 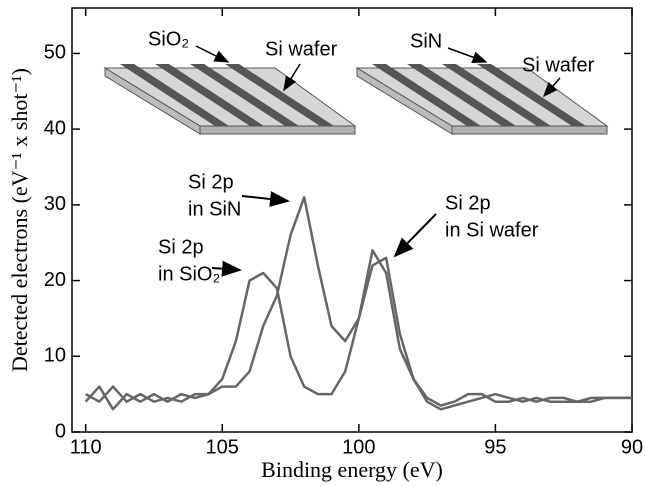 I want to click on y-tick-label: 50, so click(x=55, y=53).